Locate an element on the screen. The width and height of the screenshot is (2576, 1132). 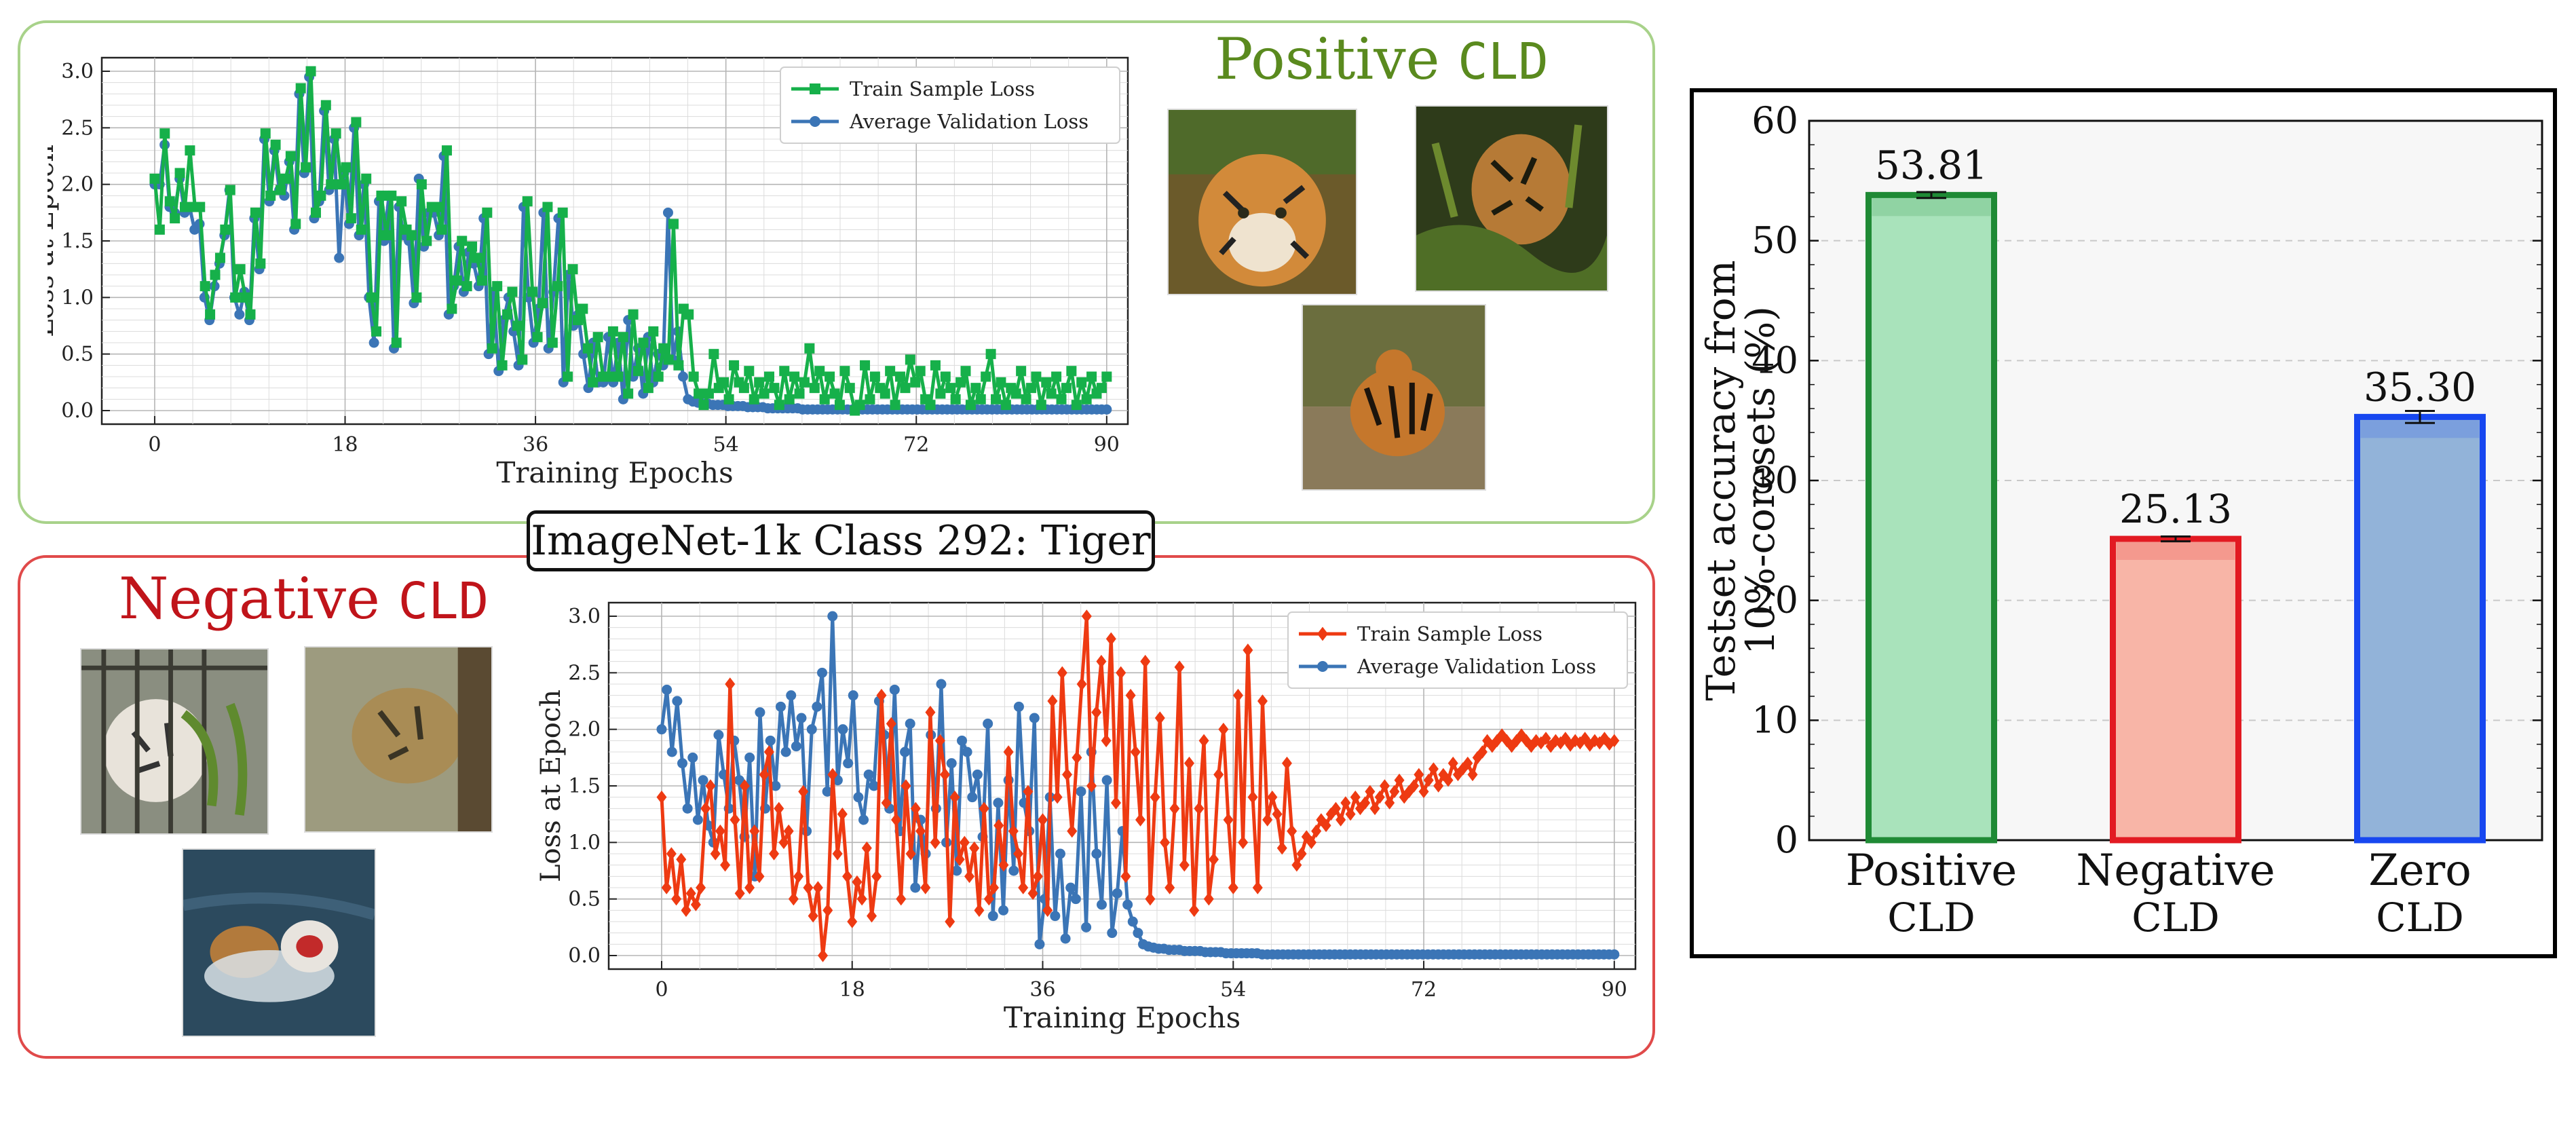
category-sublabel: CLD is located at coordinates (1931, 917).